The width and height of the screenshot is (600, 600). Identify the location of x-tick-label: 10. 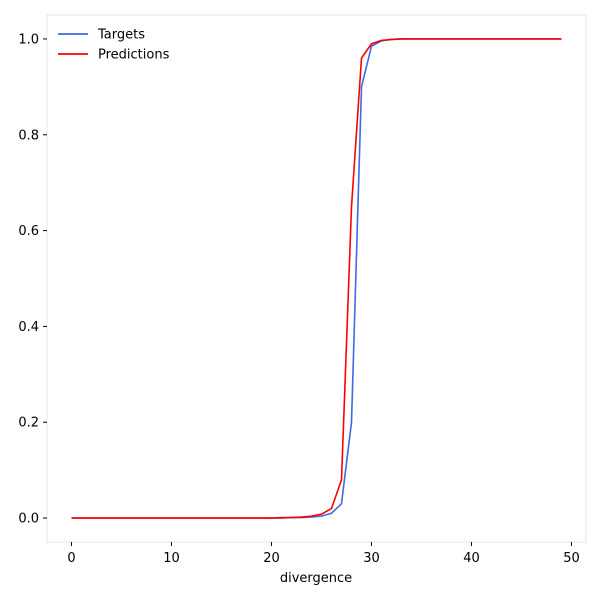
(171, 558).